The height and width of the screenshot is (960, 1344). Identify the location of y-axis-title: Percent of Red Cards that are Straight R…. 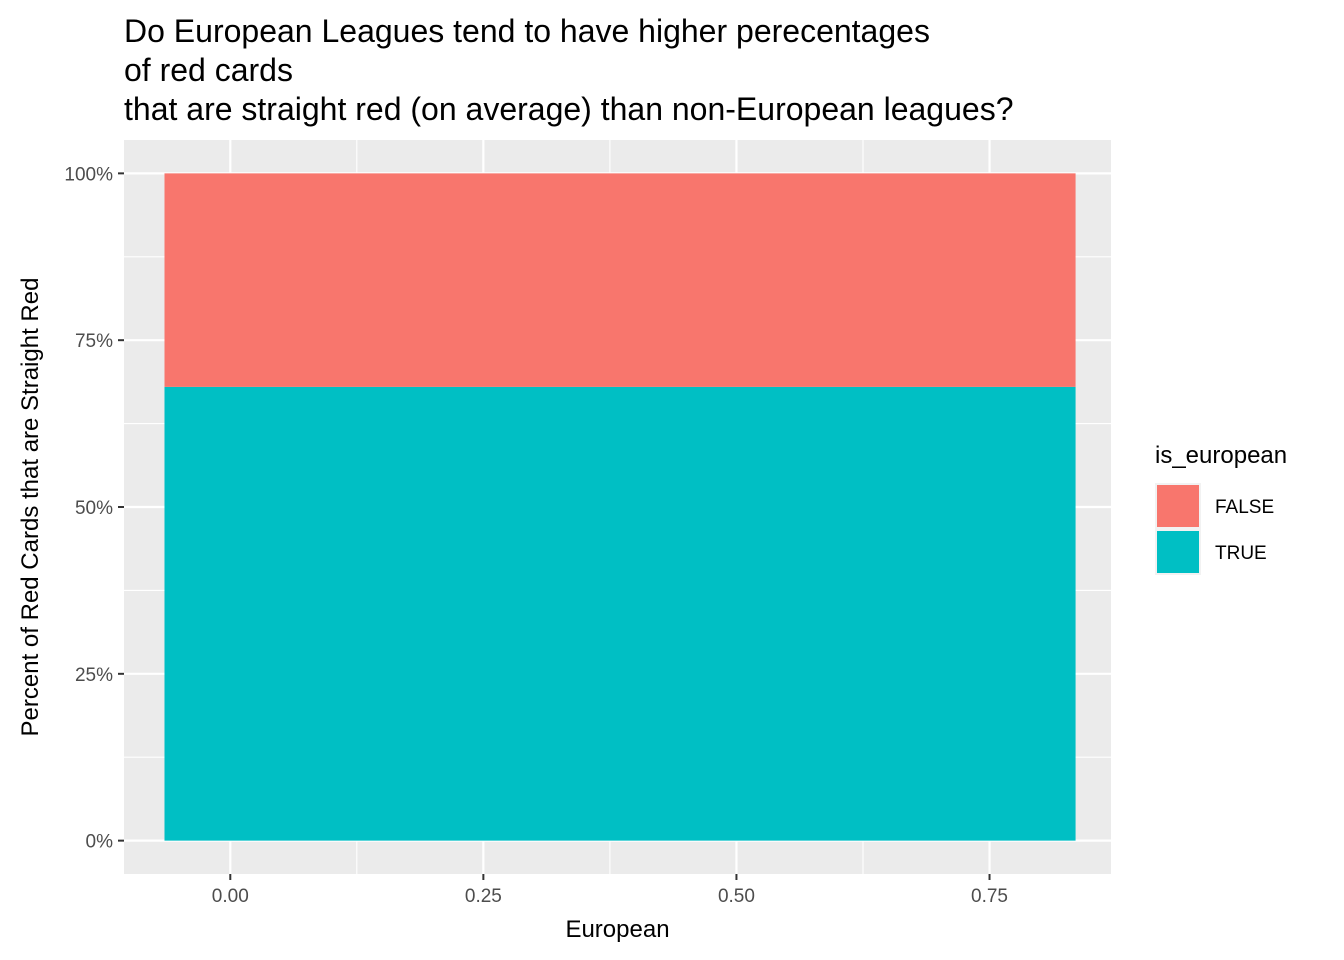
(30, 507).